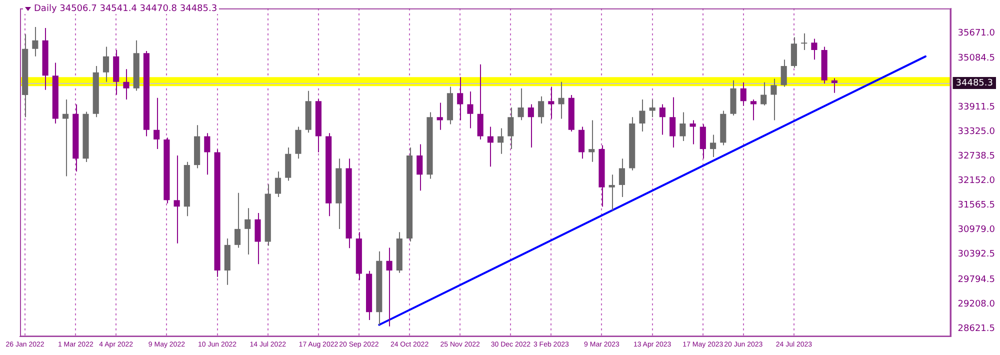 The height and width of the screenshot is (355, 1000). Describe the element at coordinates (977, 33) in the screenshot. I see `y-tick-label: 35671.0` at that location.